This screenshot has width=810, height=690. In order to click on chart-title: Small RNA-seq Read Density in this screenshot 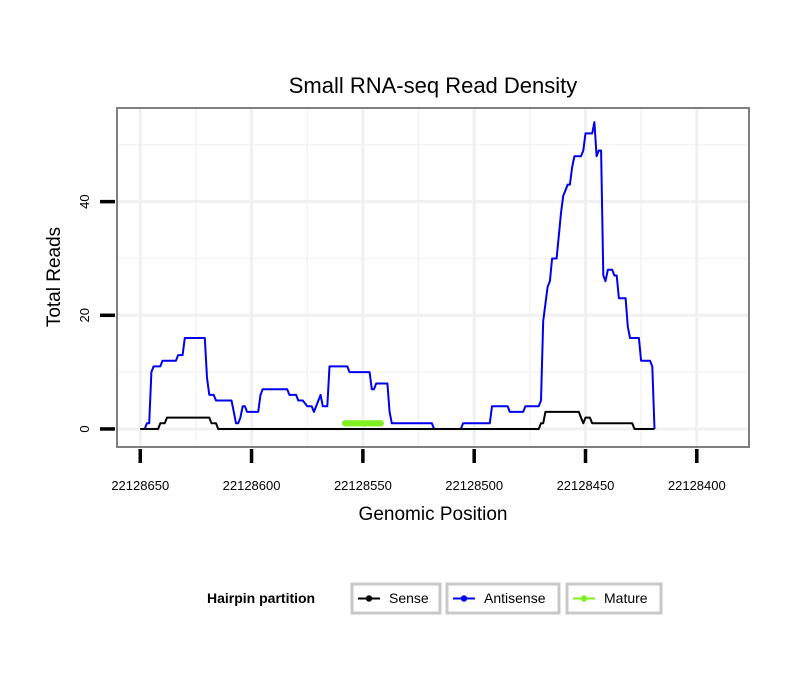, I will do `click(433, 85)`.